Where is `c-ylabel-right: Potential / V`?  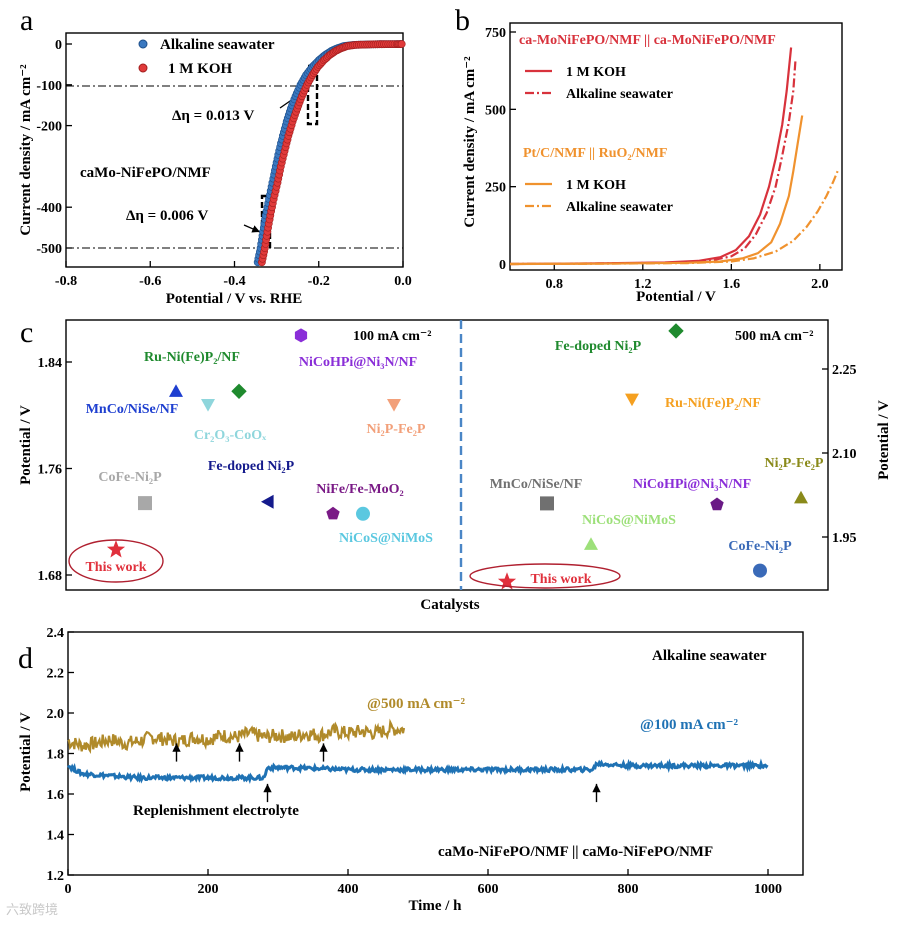
c-ylabel-right: Potential / V is located at coordinates (884, 440).